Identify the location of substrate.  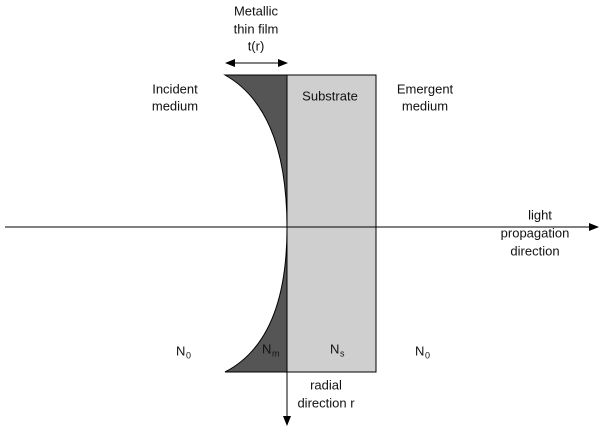
(331, 223).